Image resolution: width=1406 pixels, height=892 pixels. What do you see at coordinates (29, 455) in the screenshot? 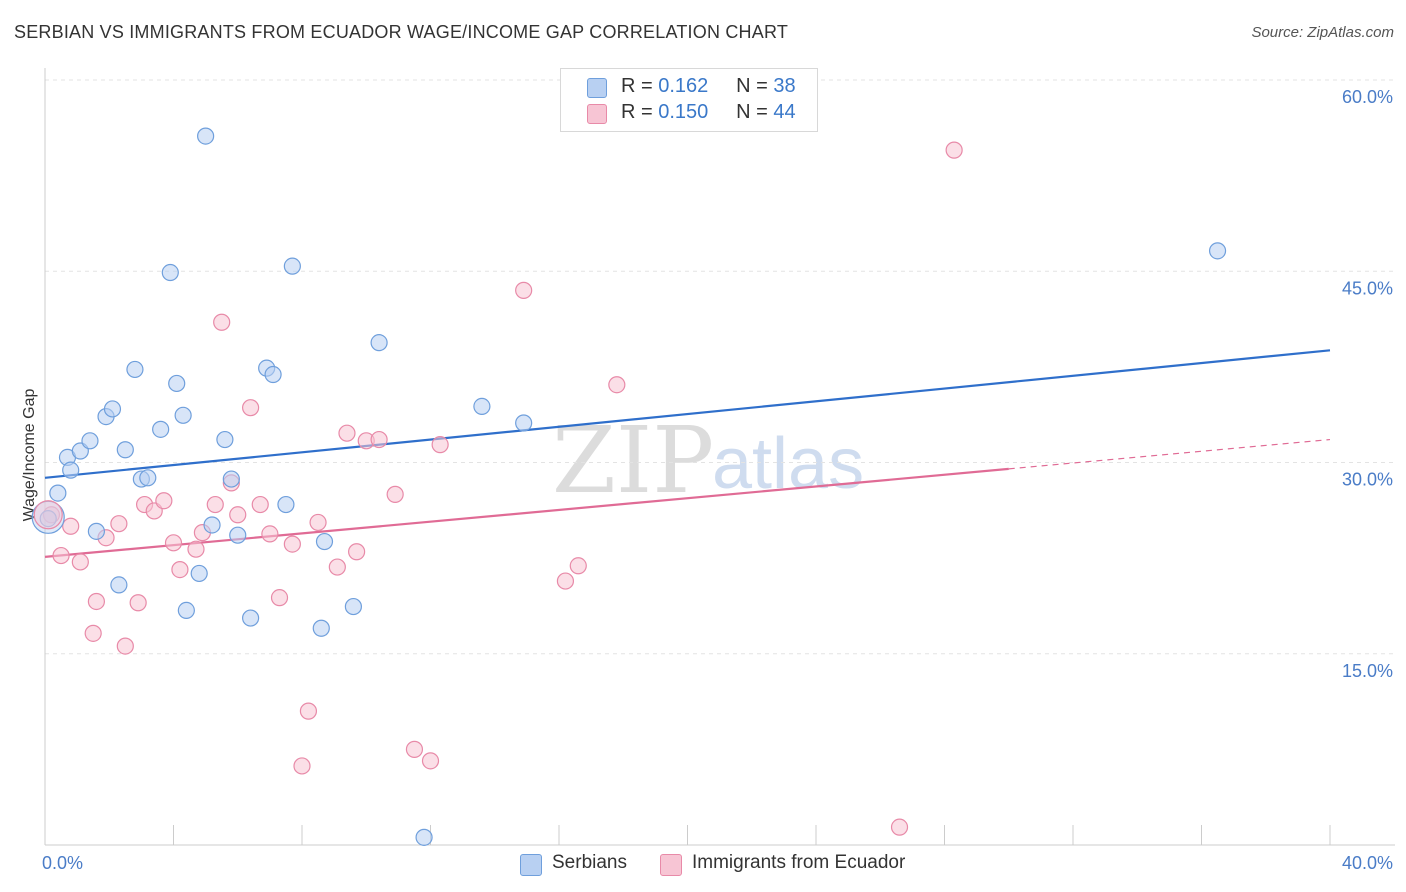
I see `y-axis-label: Wage/Income Gap` at bounding box center [29, 455].